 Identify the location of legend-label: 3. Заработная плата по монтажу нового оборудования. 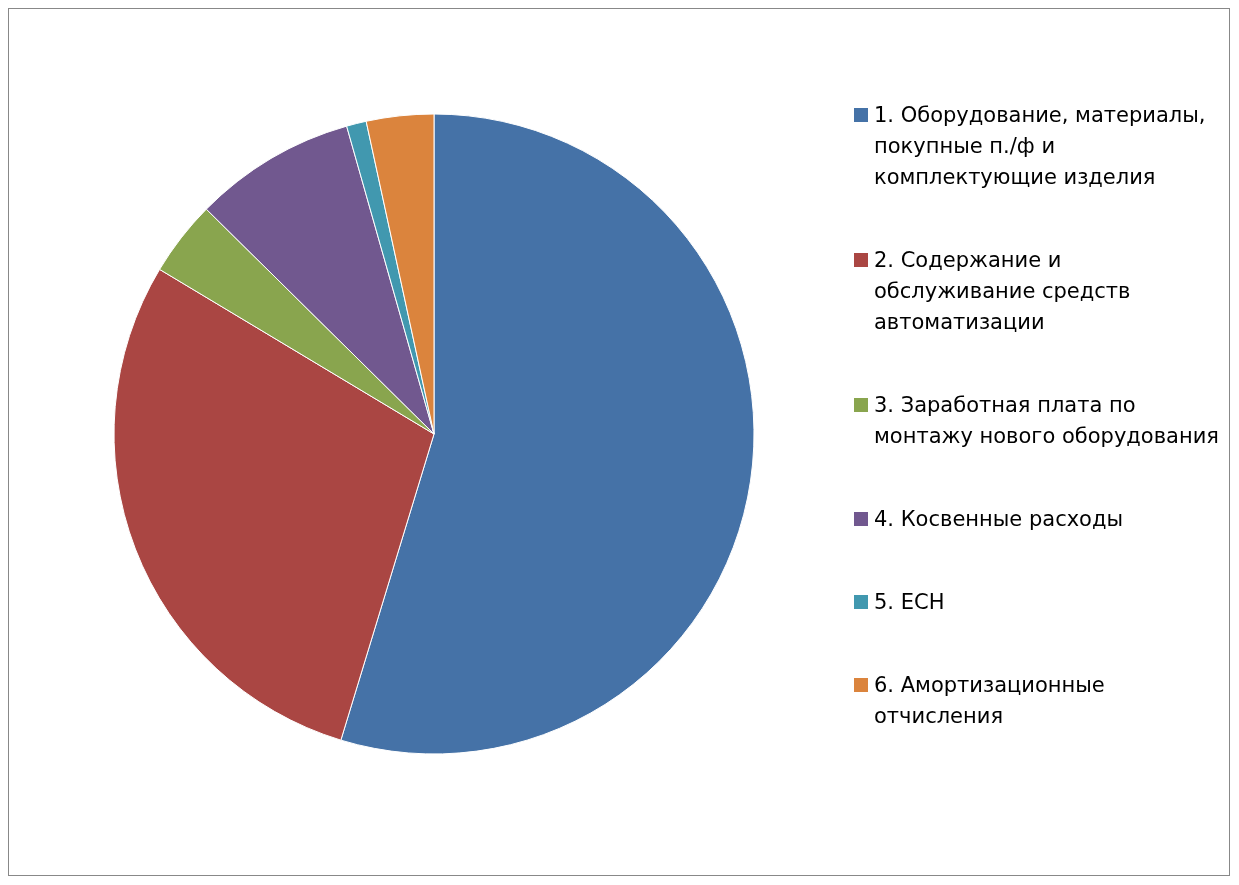
(1047, 421).